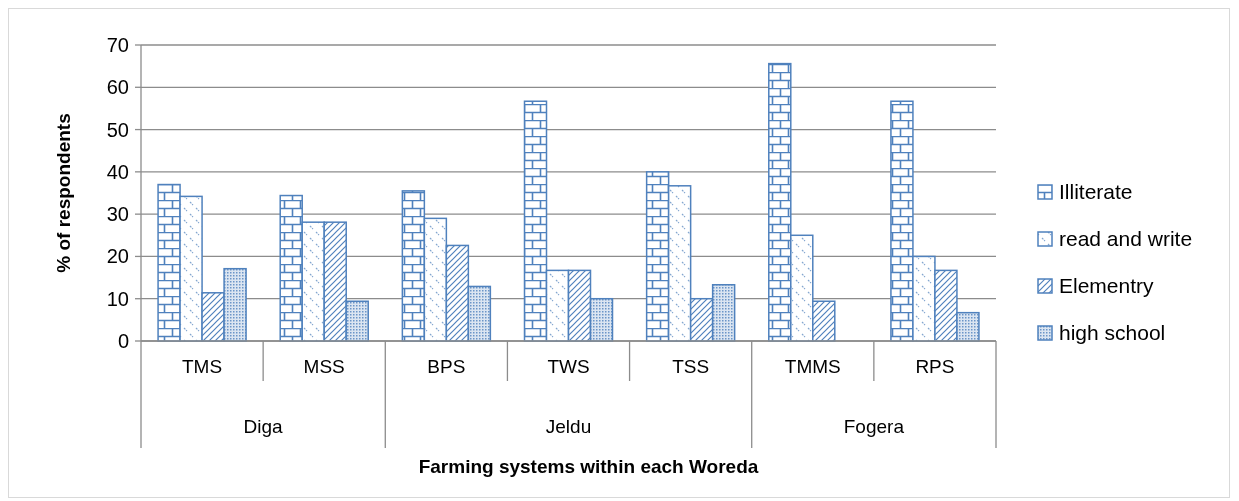  I want to click on x-tick-label: TMMS, so click(812, 366).